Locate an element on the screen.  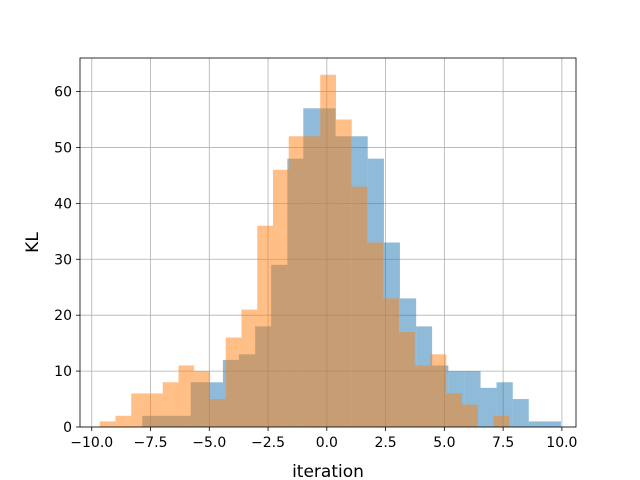
y-tick-label: 0 is located at coordinates (67, 428).